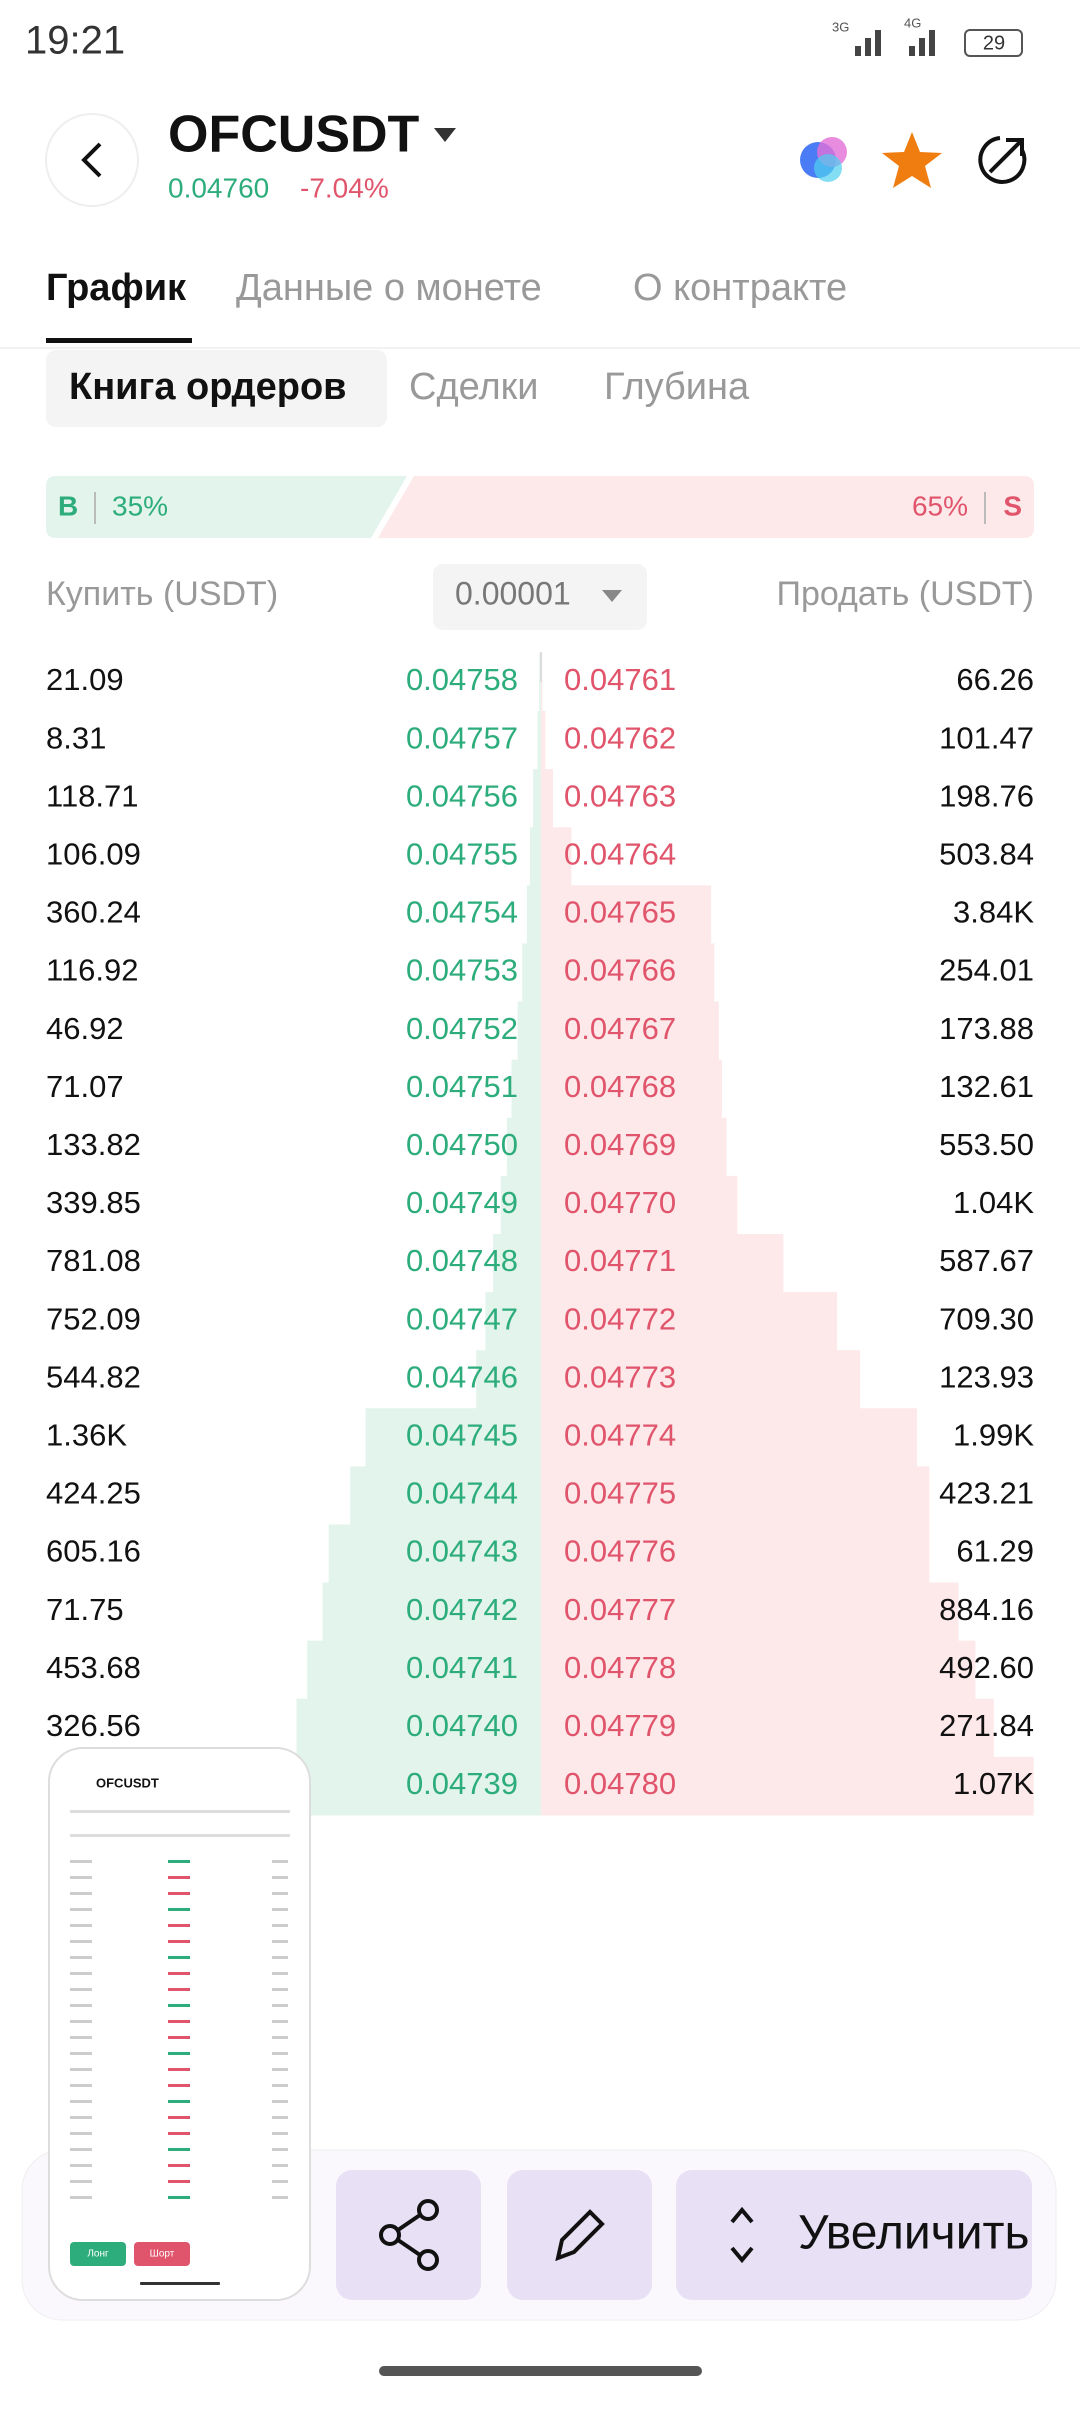 This screenshot has width=1080, height=2413. I want to click on net: 3G, so click(840, 26).